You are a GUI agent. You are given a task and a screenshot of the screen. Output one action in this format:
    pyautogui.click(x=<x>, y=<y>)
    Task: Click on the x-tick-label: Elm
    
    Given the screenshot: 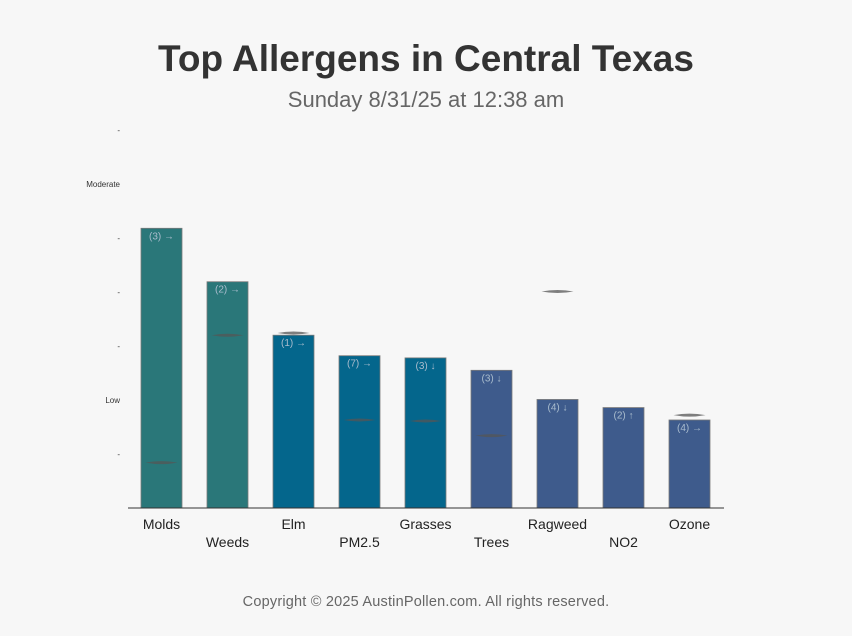 What is the action you would take?
    pyautogui.click(x=293, y=524)
    